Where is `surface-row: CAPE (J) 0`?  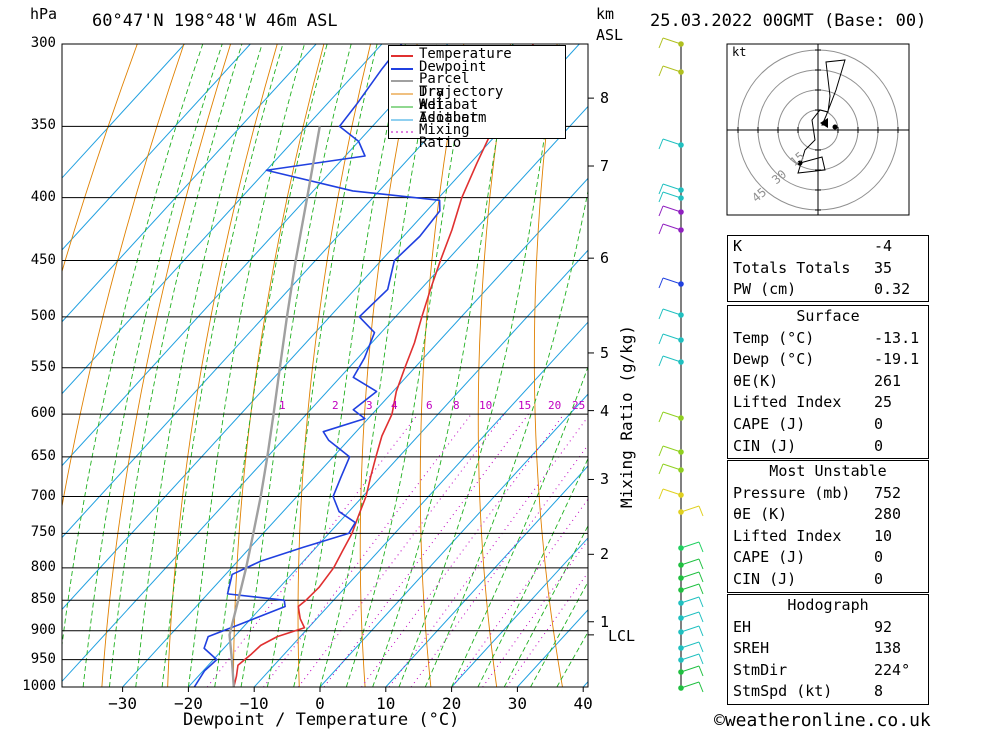 surface-row: CAPE (J) 0 is located at coordinates (808, 423).